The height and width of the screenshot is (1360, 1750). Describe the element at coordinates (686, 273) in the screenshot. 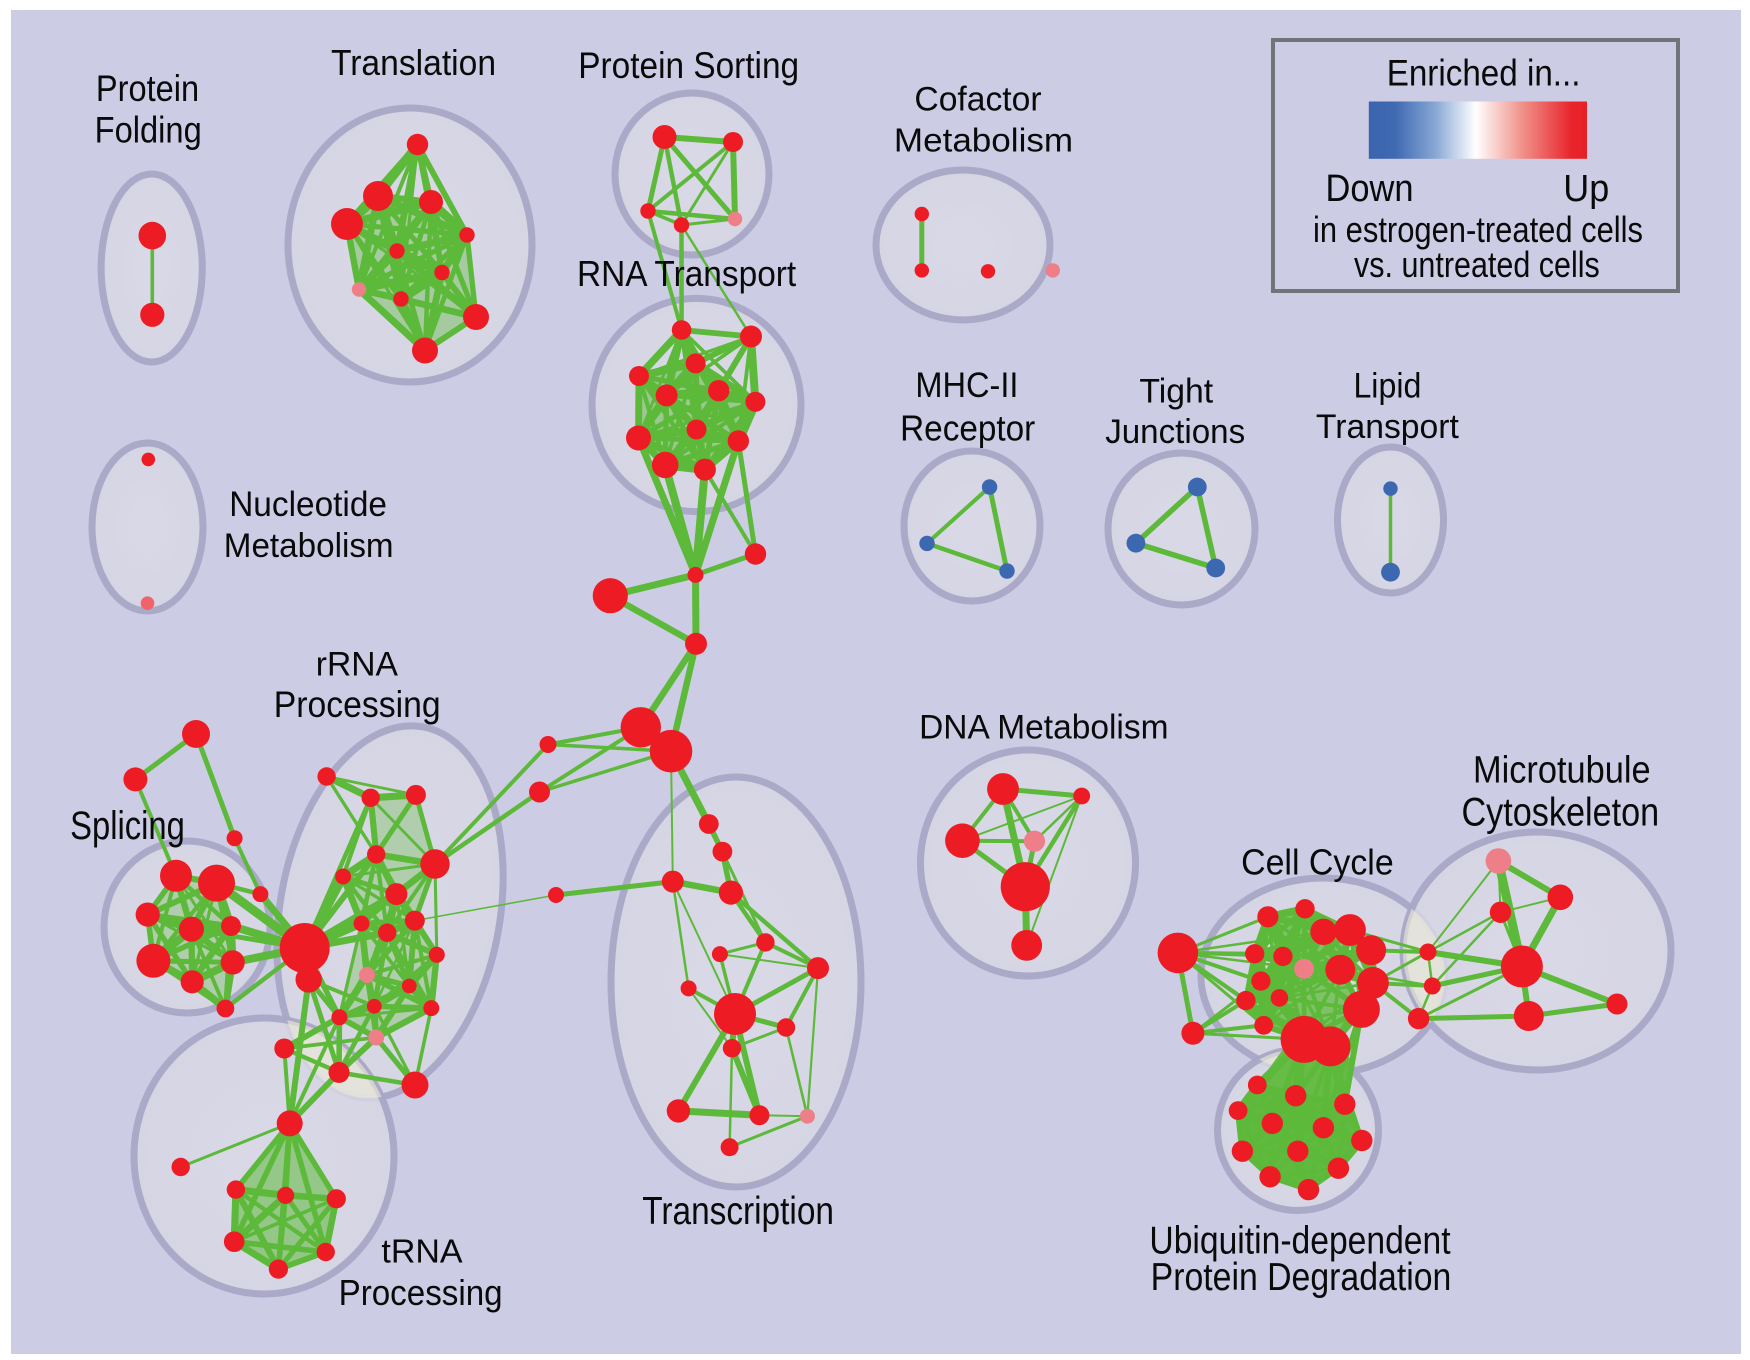

I see `svg-text: RNA Transport` at that location.